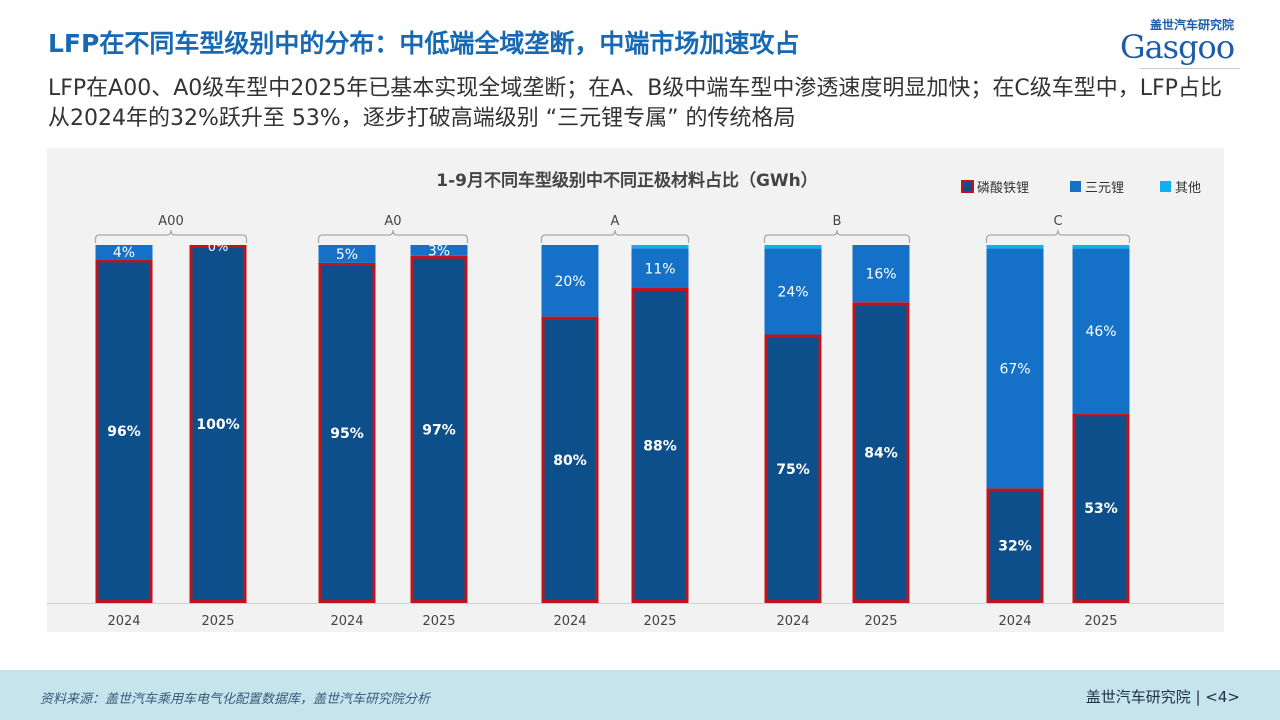 This screenshot has width=1280, height=720. I want to click on data-label: 16%, so click(880, 275).